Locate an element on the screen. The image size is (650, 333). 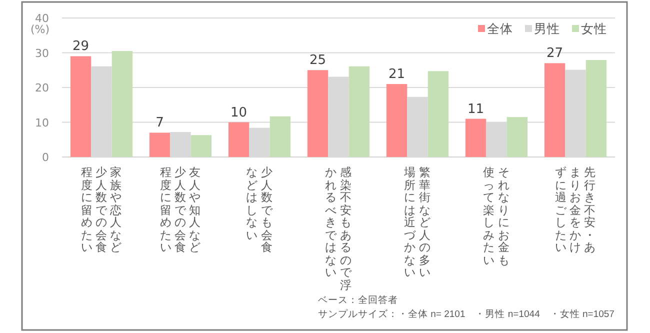
data-label: 10 is located at coordinates (239, 112).